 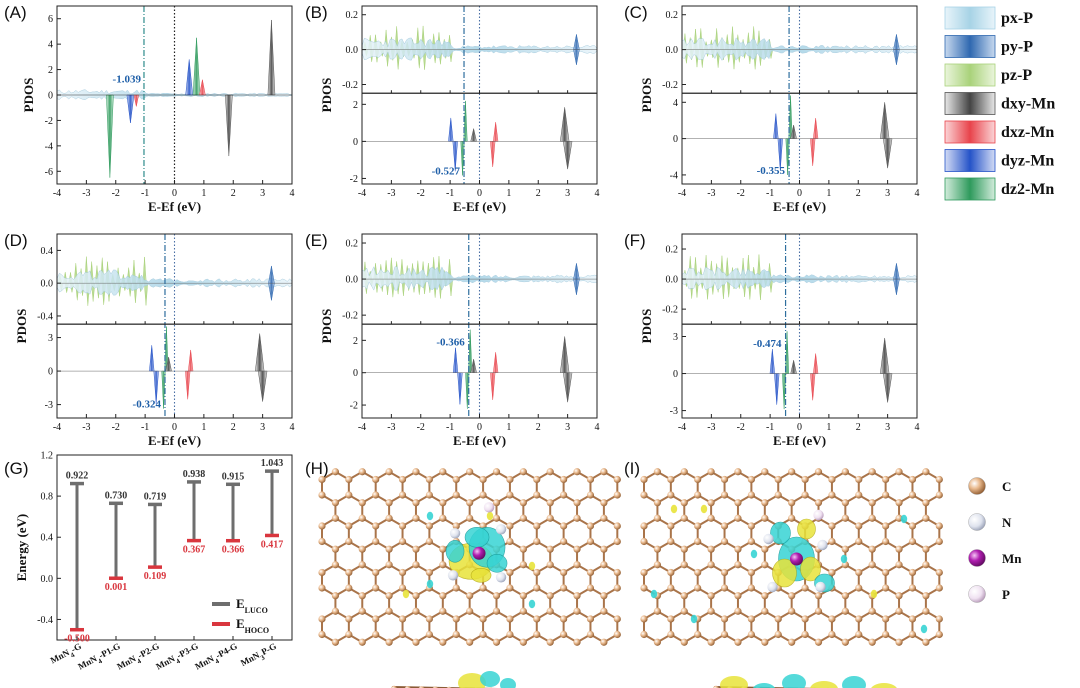 I want to click on panel-label-a: (A), so click(x=15, y=12).